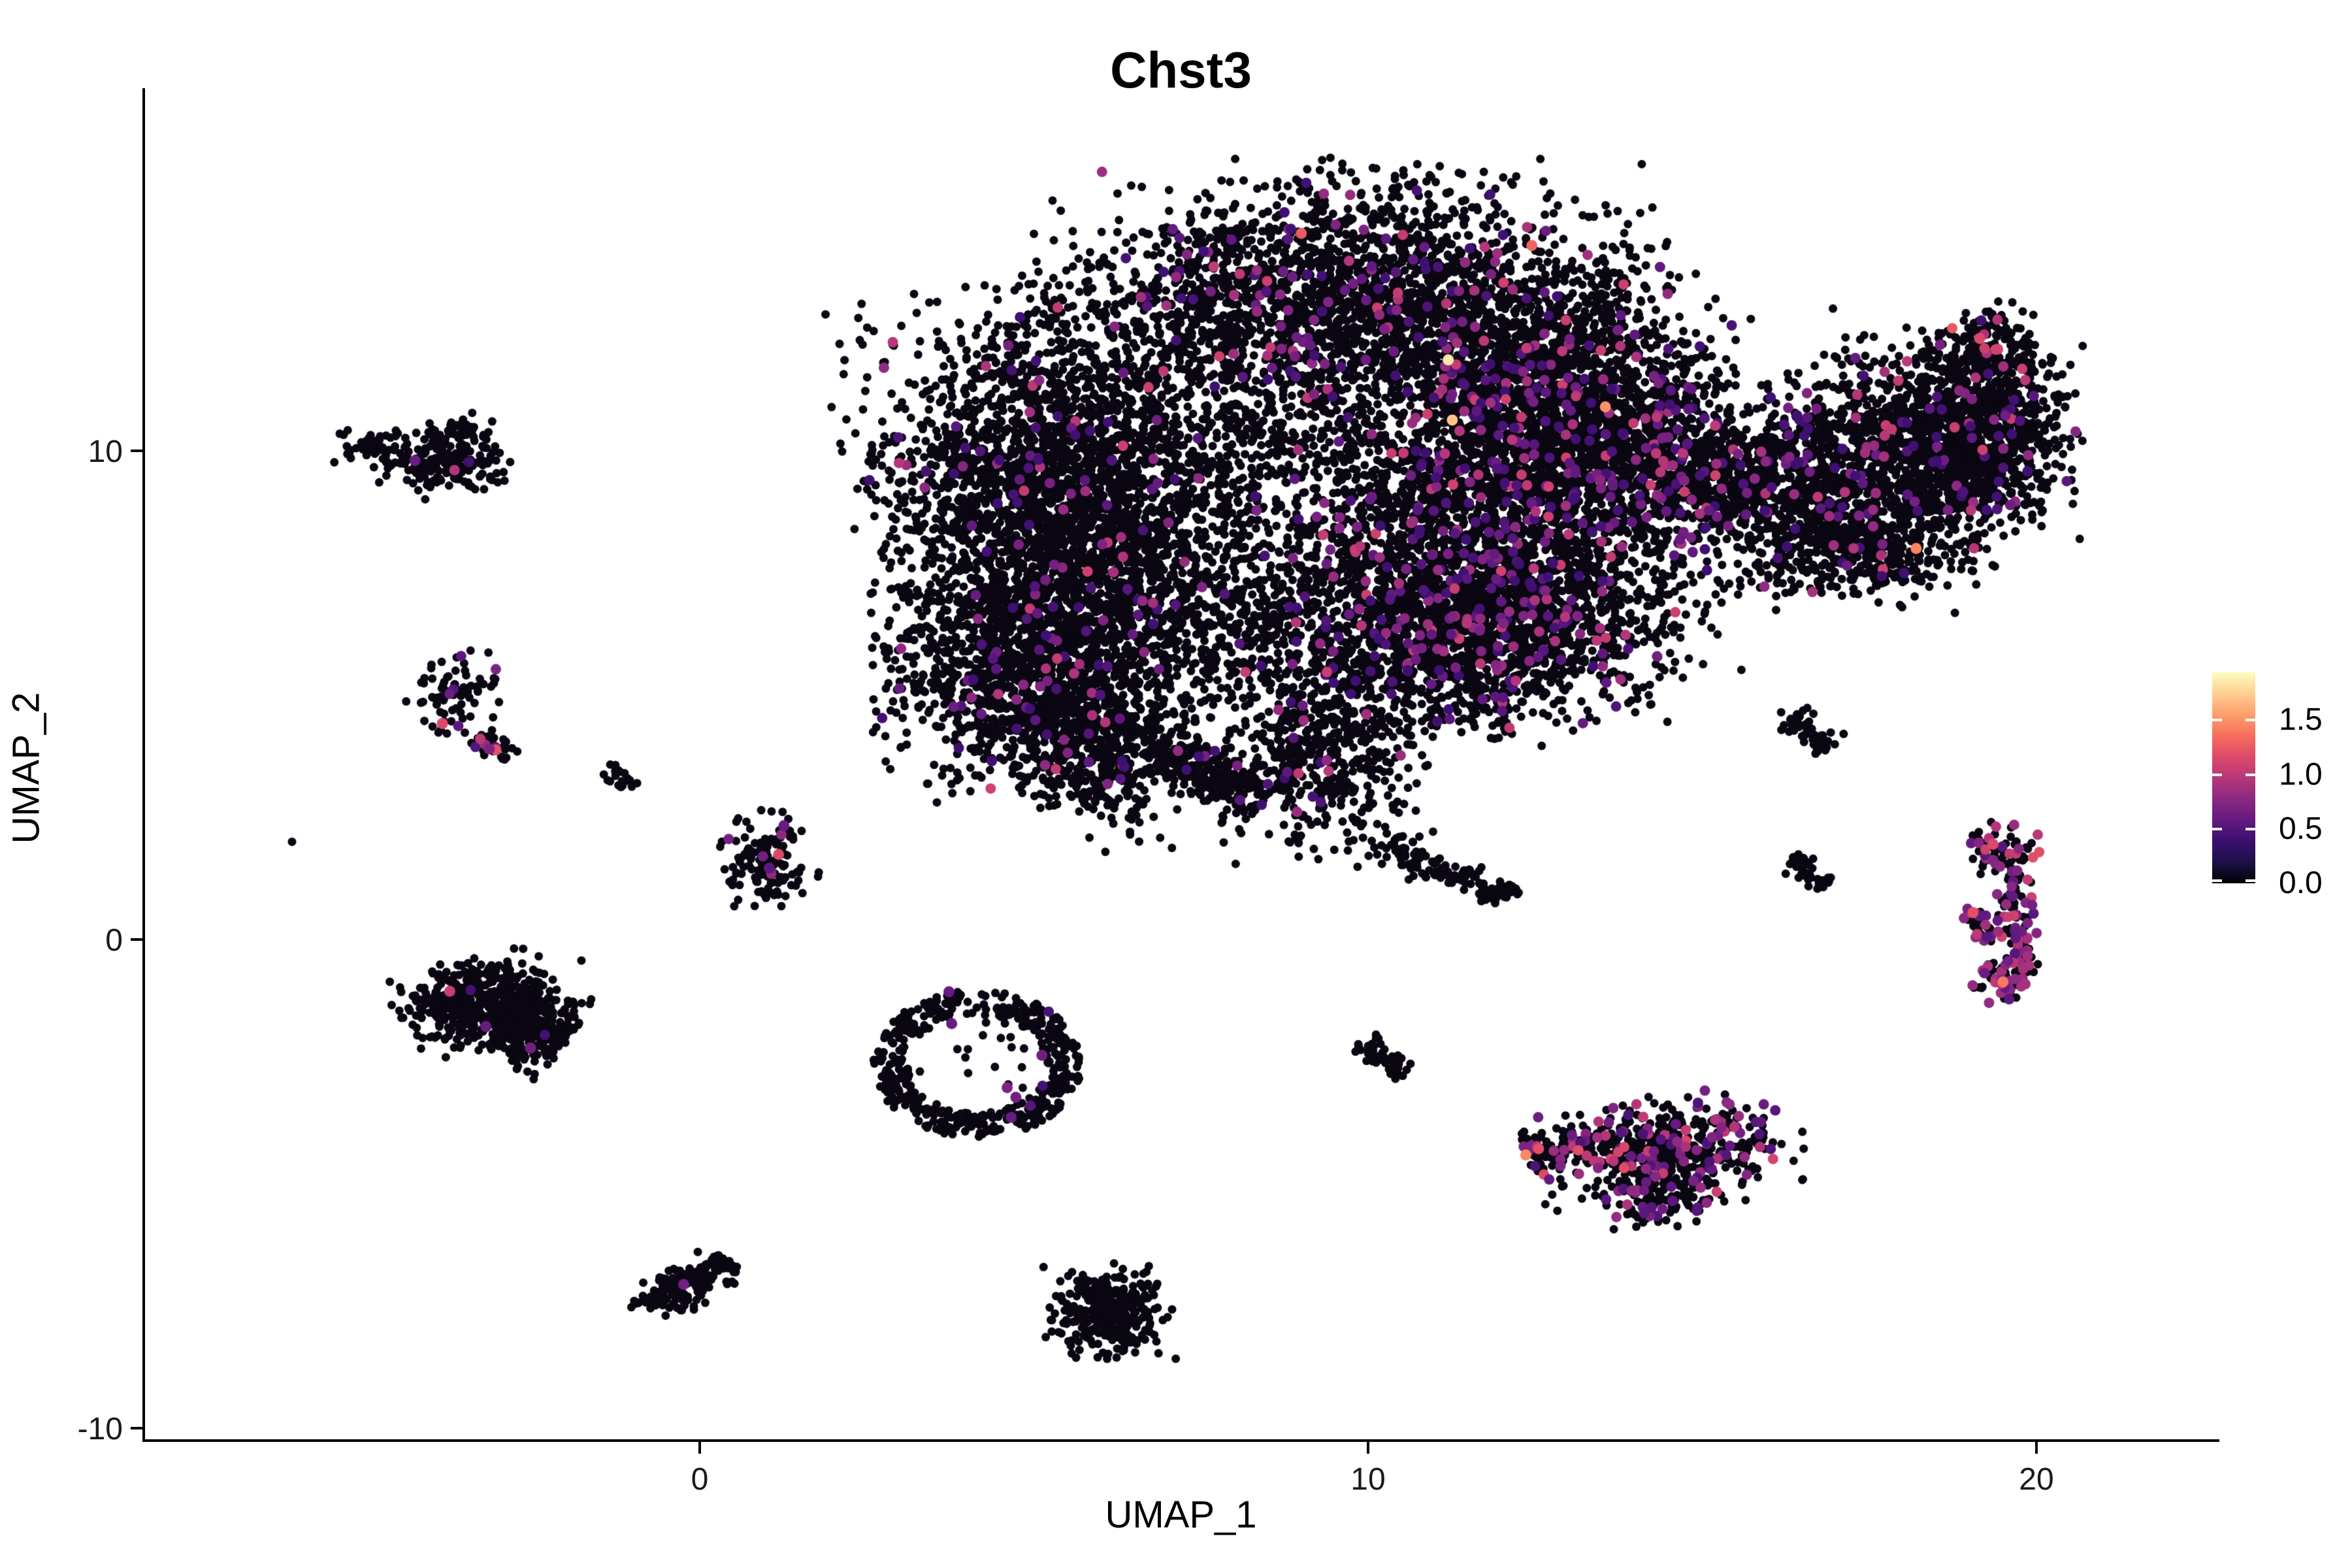 The height and width of the screenshot is (1568, 2352). Describe the element at coordinates (114, 940) in the screenshot. I see `y-tick-label: 0` at that location.